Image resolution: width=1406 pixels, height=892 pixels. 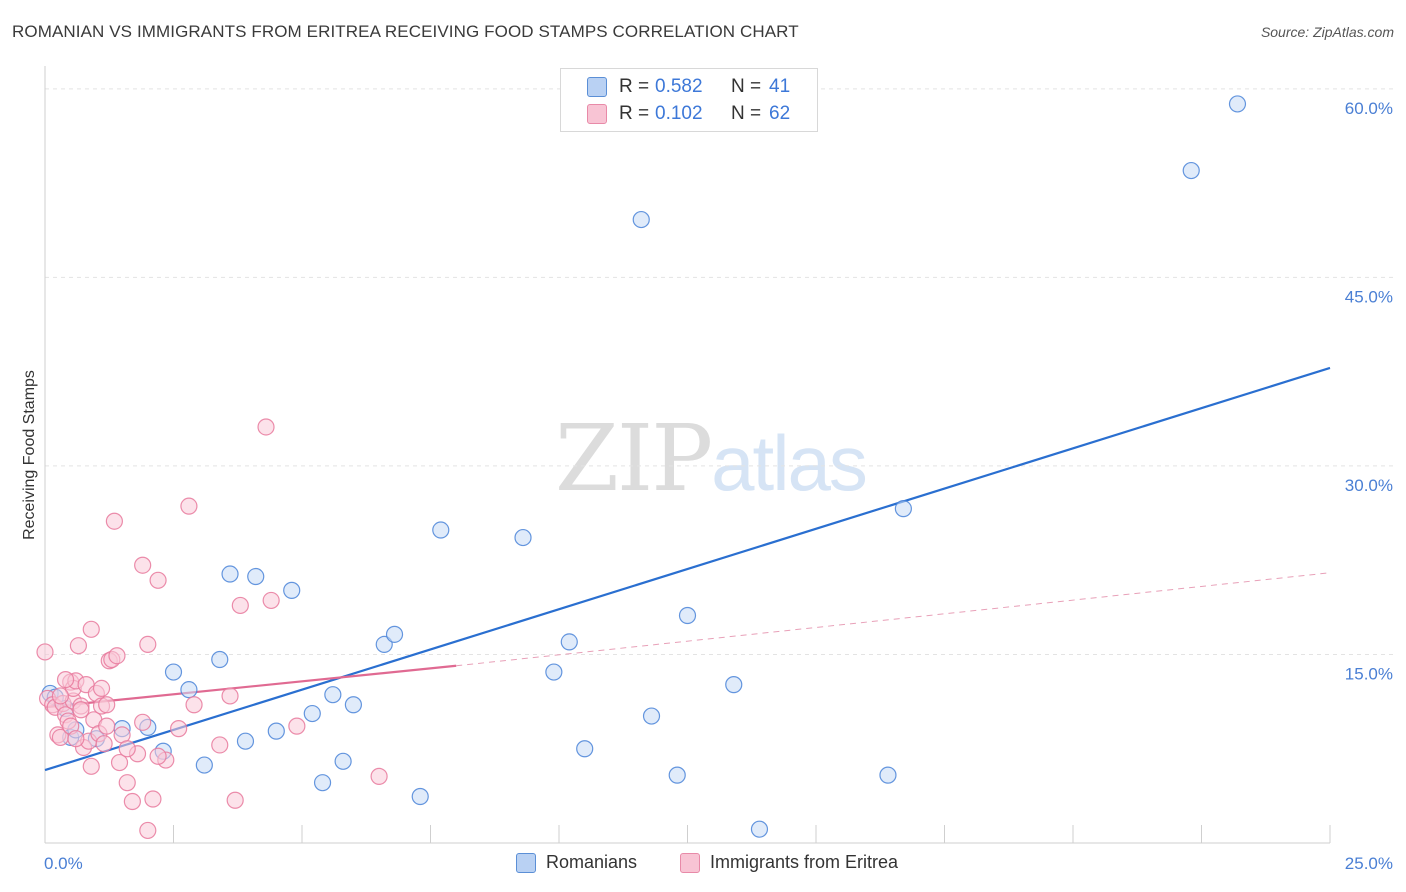 I want to click on bottom-legend-label-eritrea: Immigrants from Eritrea, so click(x=804, y=862).